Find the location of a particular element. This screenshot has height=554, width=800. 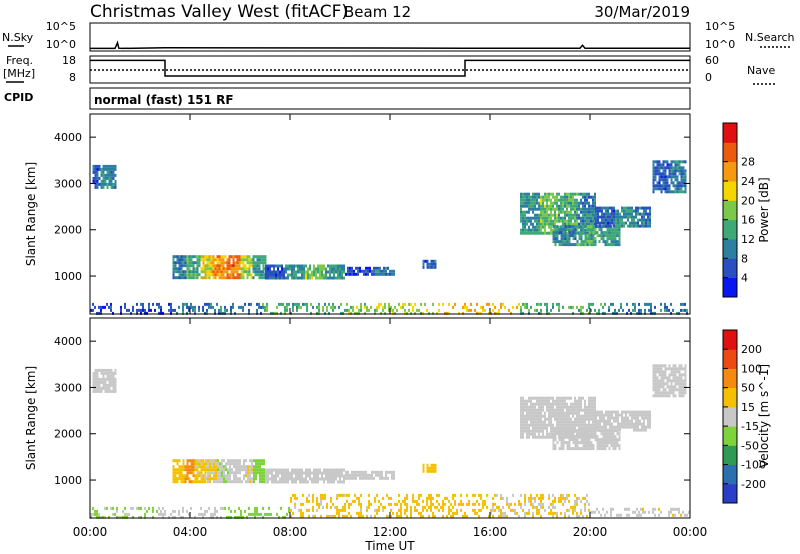

date-title: 30/Mar/2019 is located at coordinates (642, 12).